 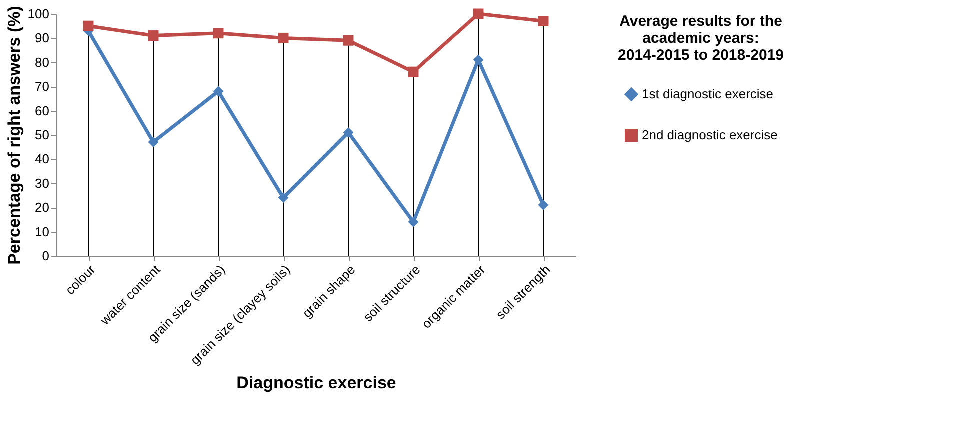 What do you see at coordinates (42, 62) in the screenshot?
I see `y-tick-label: 80` at bounding box center [42, 62].